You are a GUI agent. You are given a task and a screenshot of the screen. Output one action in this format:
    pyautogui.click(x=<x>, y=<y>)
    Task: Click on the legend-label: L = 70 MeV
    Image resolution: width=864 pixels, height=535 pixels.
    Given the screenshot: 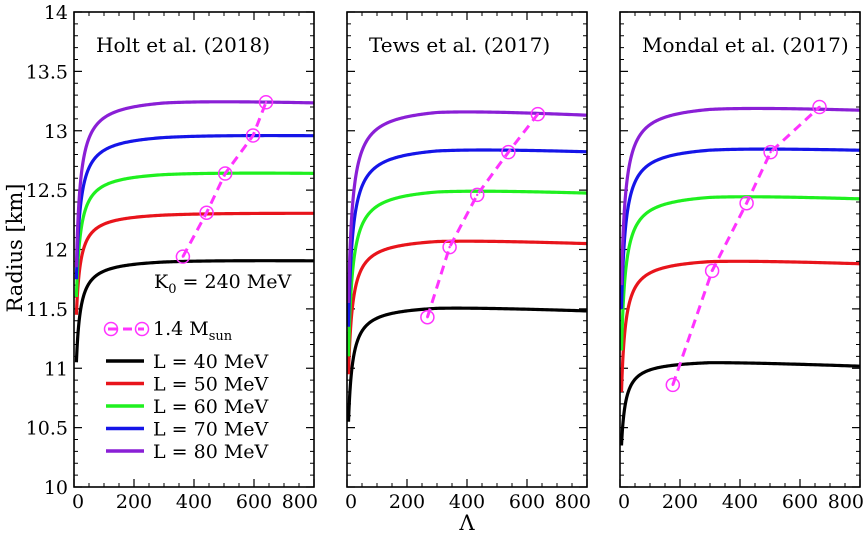 What is the action you would take?
    pyautogui.click(x=211, y=430)
    